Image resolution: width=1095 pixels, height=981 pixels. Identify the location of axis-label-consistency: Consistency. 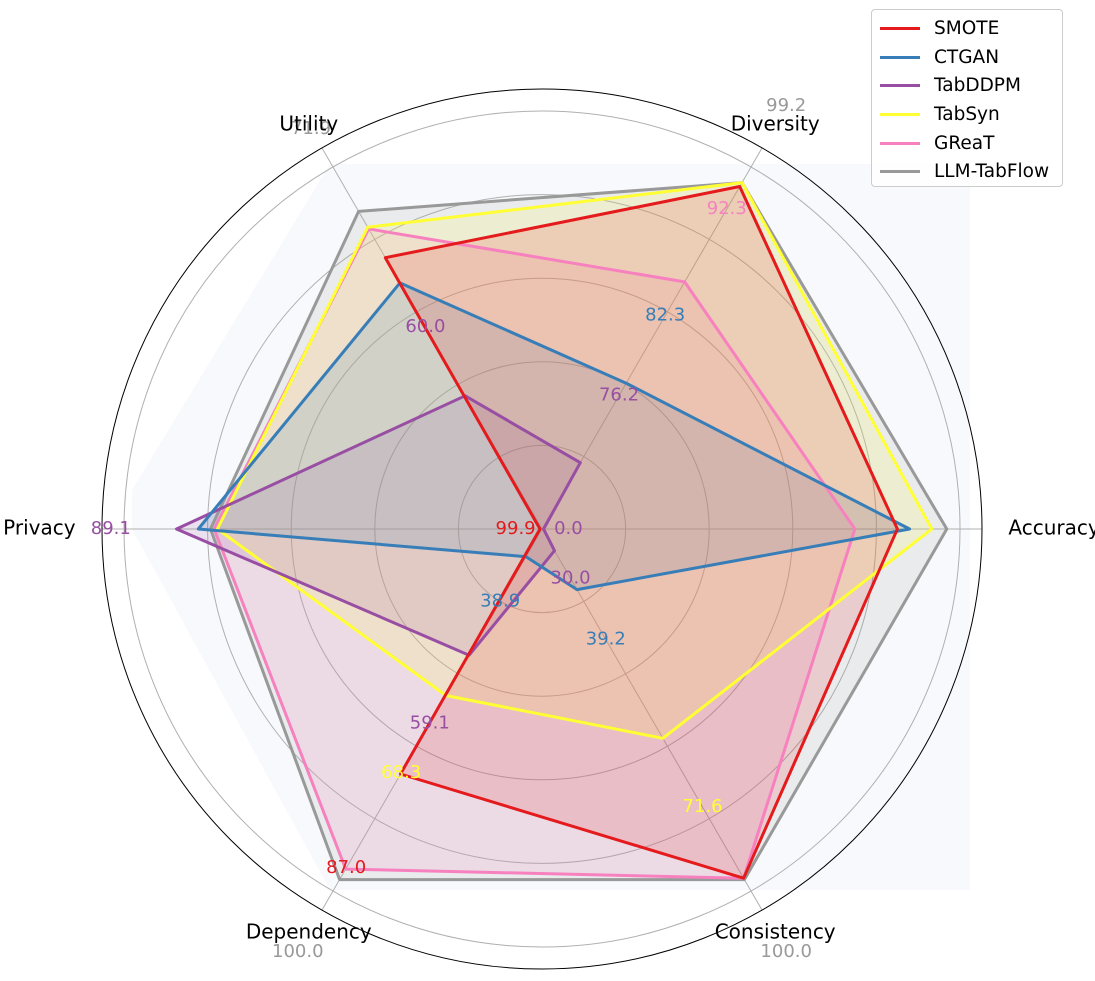
(775, 931).